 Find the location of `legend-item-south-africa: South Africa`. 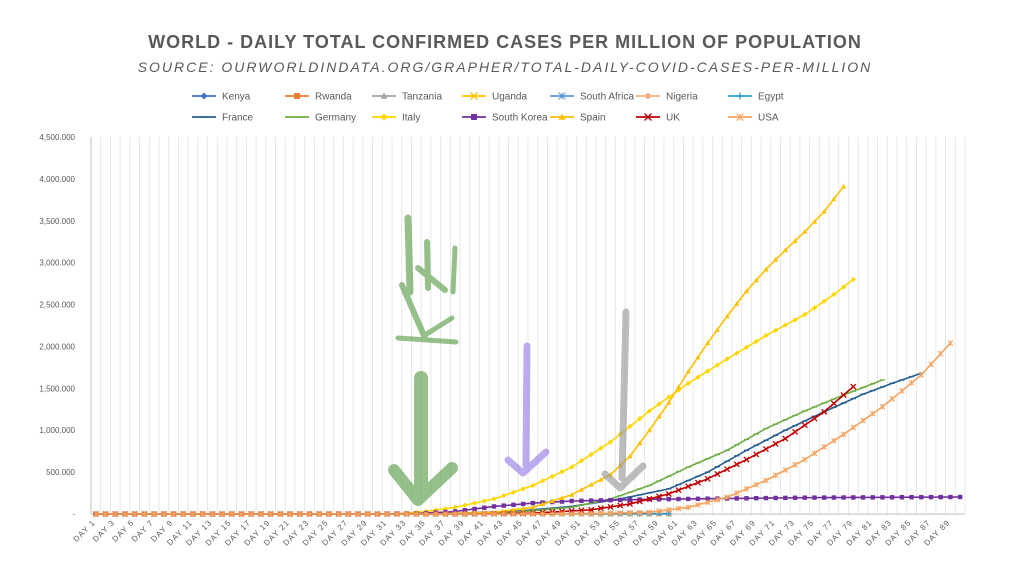

legend-item-south-africa: South Africa is located at coordinates (592, 97).